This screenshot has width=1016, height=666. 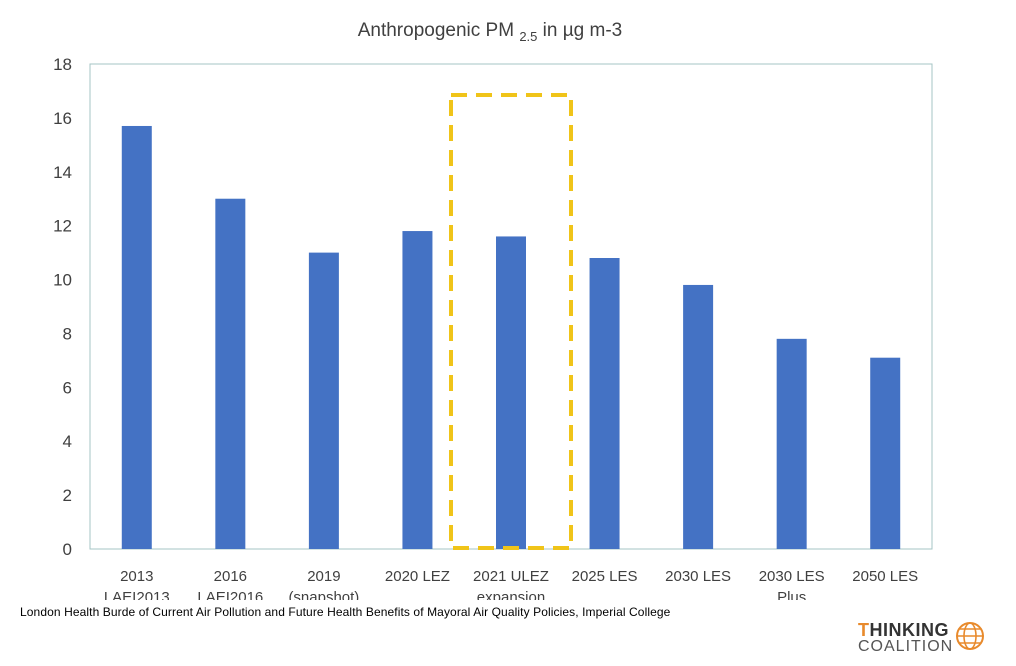 I want to click on logo-accent-letter: T, so click(x=864, y=630).